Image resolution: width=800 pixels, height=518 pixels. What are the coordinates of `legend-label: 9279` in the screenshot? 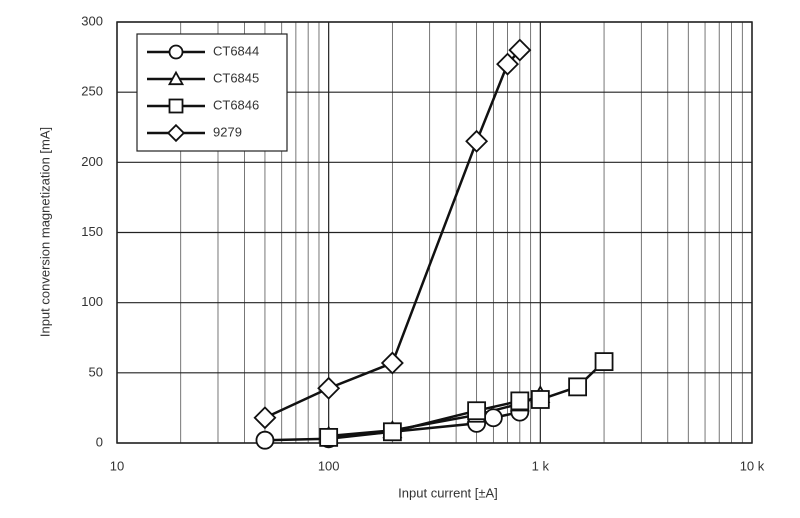 It's located at (227, 131).